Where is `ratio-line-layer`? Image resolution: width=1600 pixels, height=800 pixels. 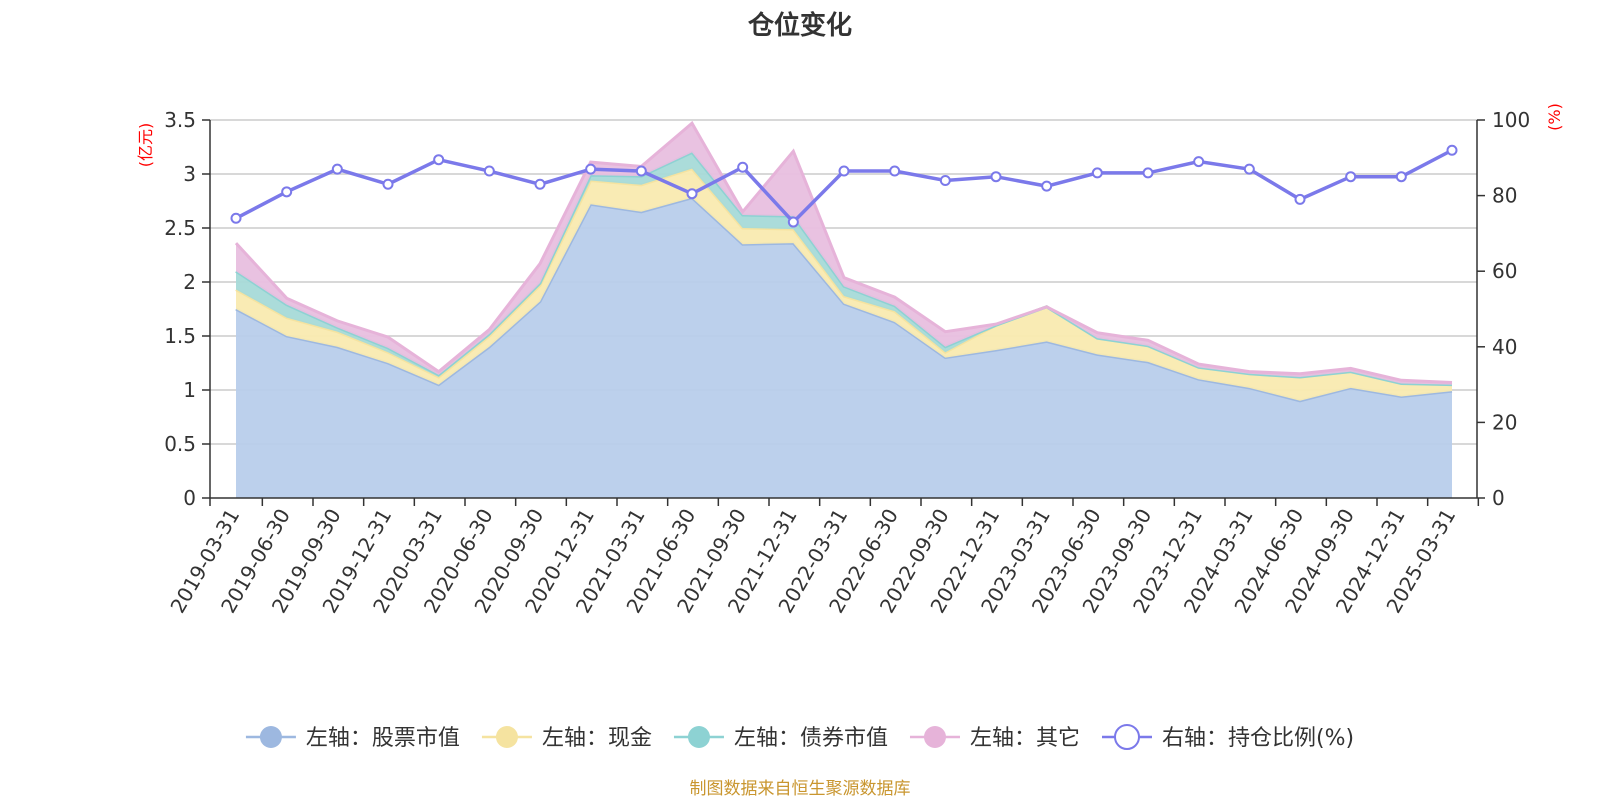 ratio-line-layer is located at coordinates (844, 186).